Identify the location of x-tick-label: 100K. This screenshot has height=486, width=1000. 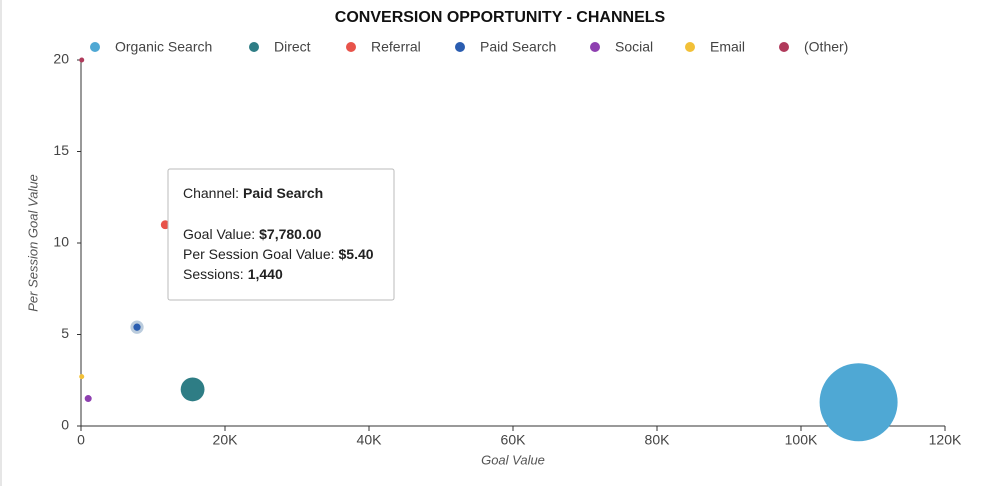
(801, 440).